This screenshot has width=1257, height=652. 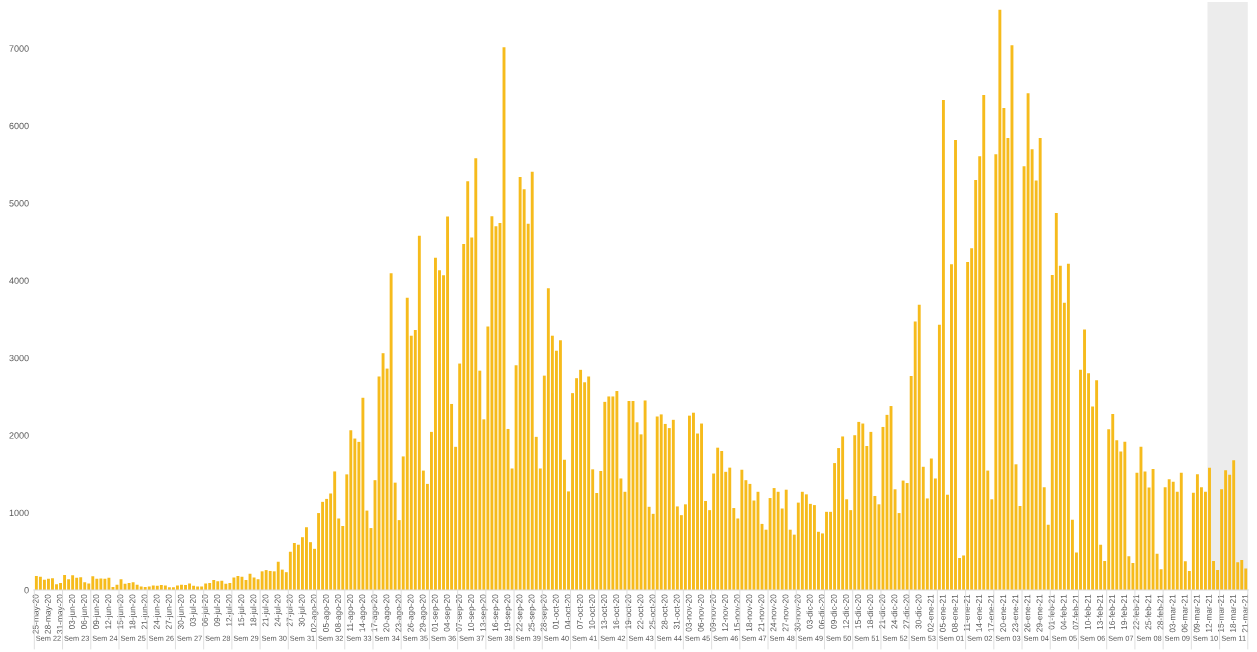 What do you see at coordinates (435, 613) in the screenshot?
I see `x-tick-label: 01-sep-20` at bounding box center [435, 613].